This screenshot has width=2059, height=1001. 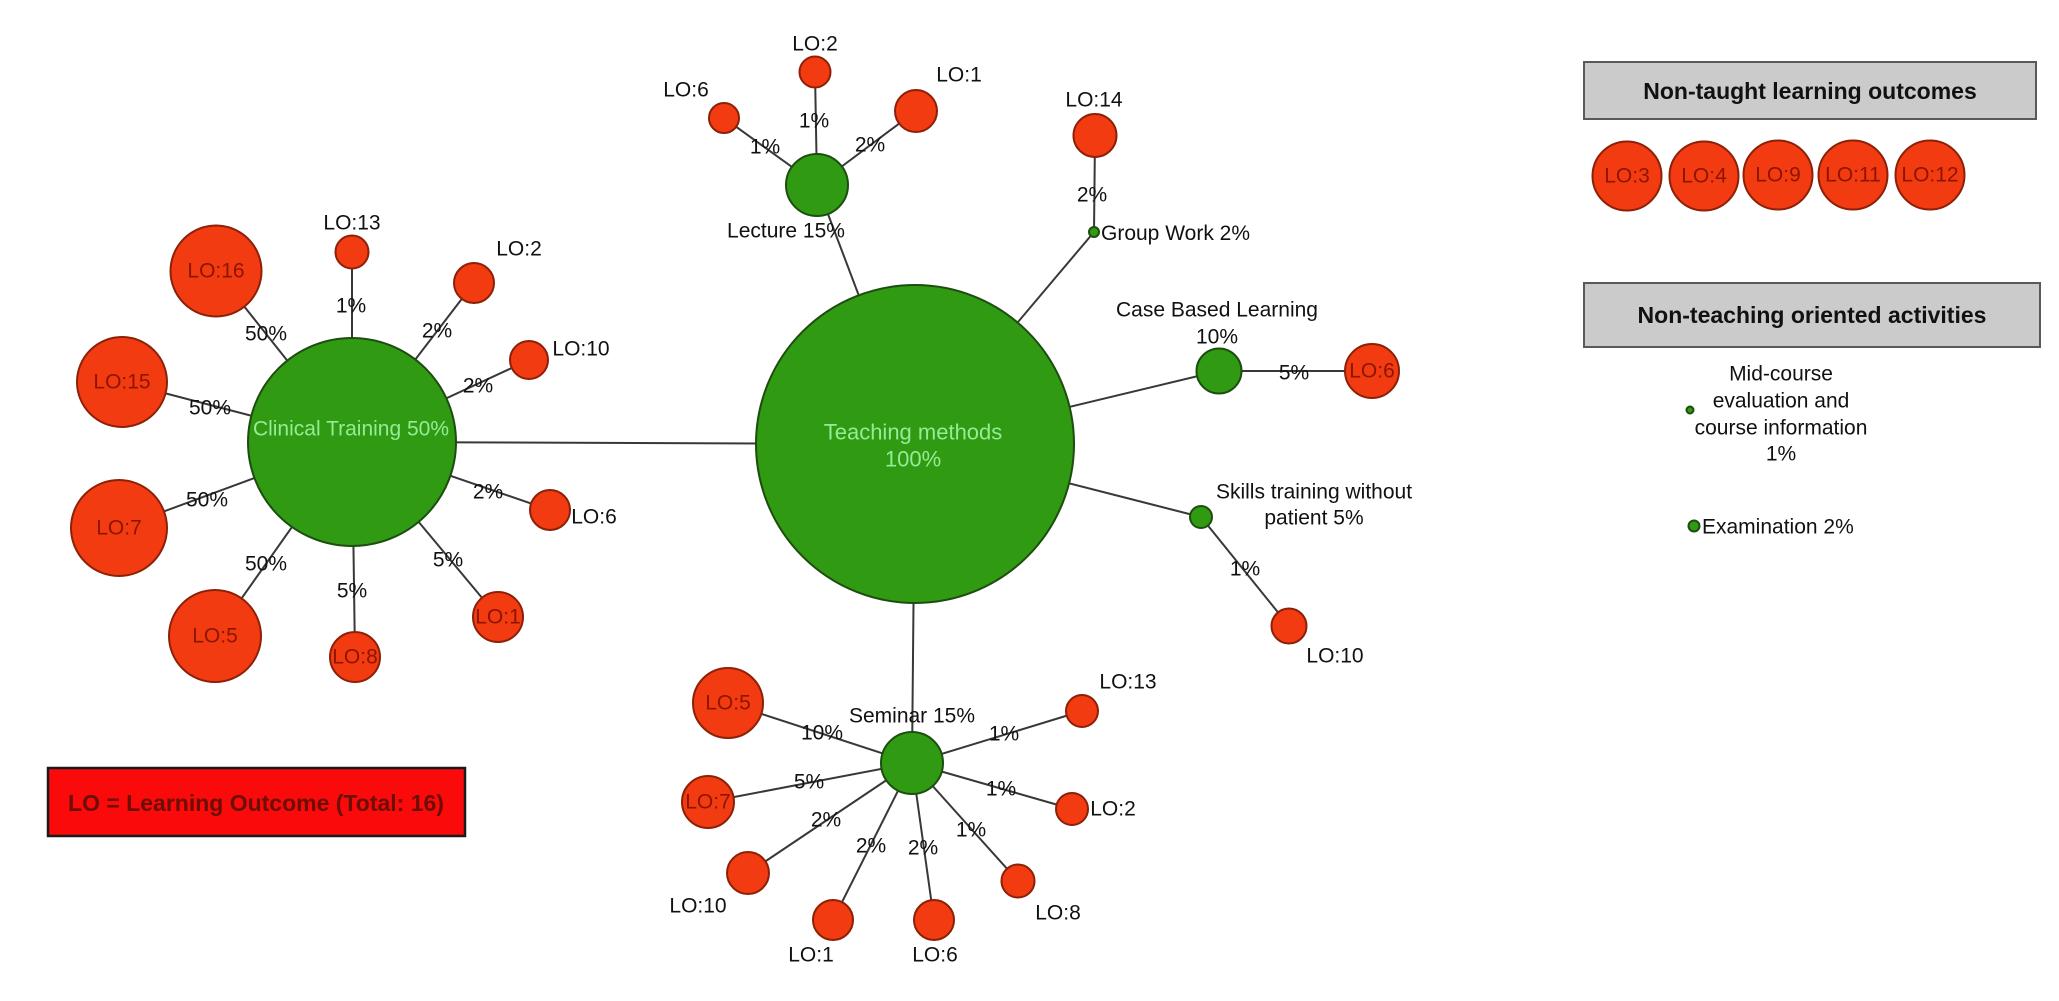 What do you see at coordinates (1094, 100) in the screenshot?
I see `svg-text: LO:14` at bounding box center [1094, 100].